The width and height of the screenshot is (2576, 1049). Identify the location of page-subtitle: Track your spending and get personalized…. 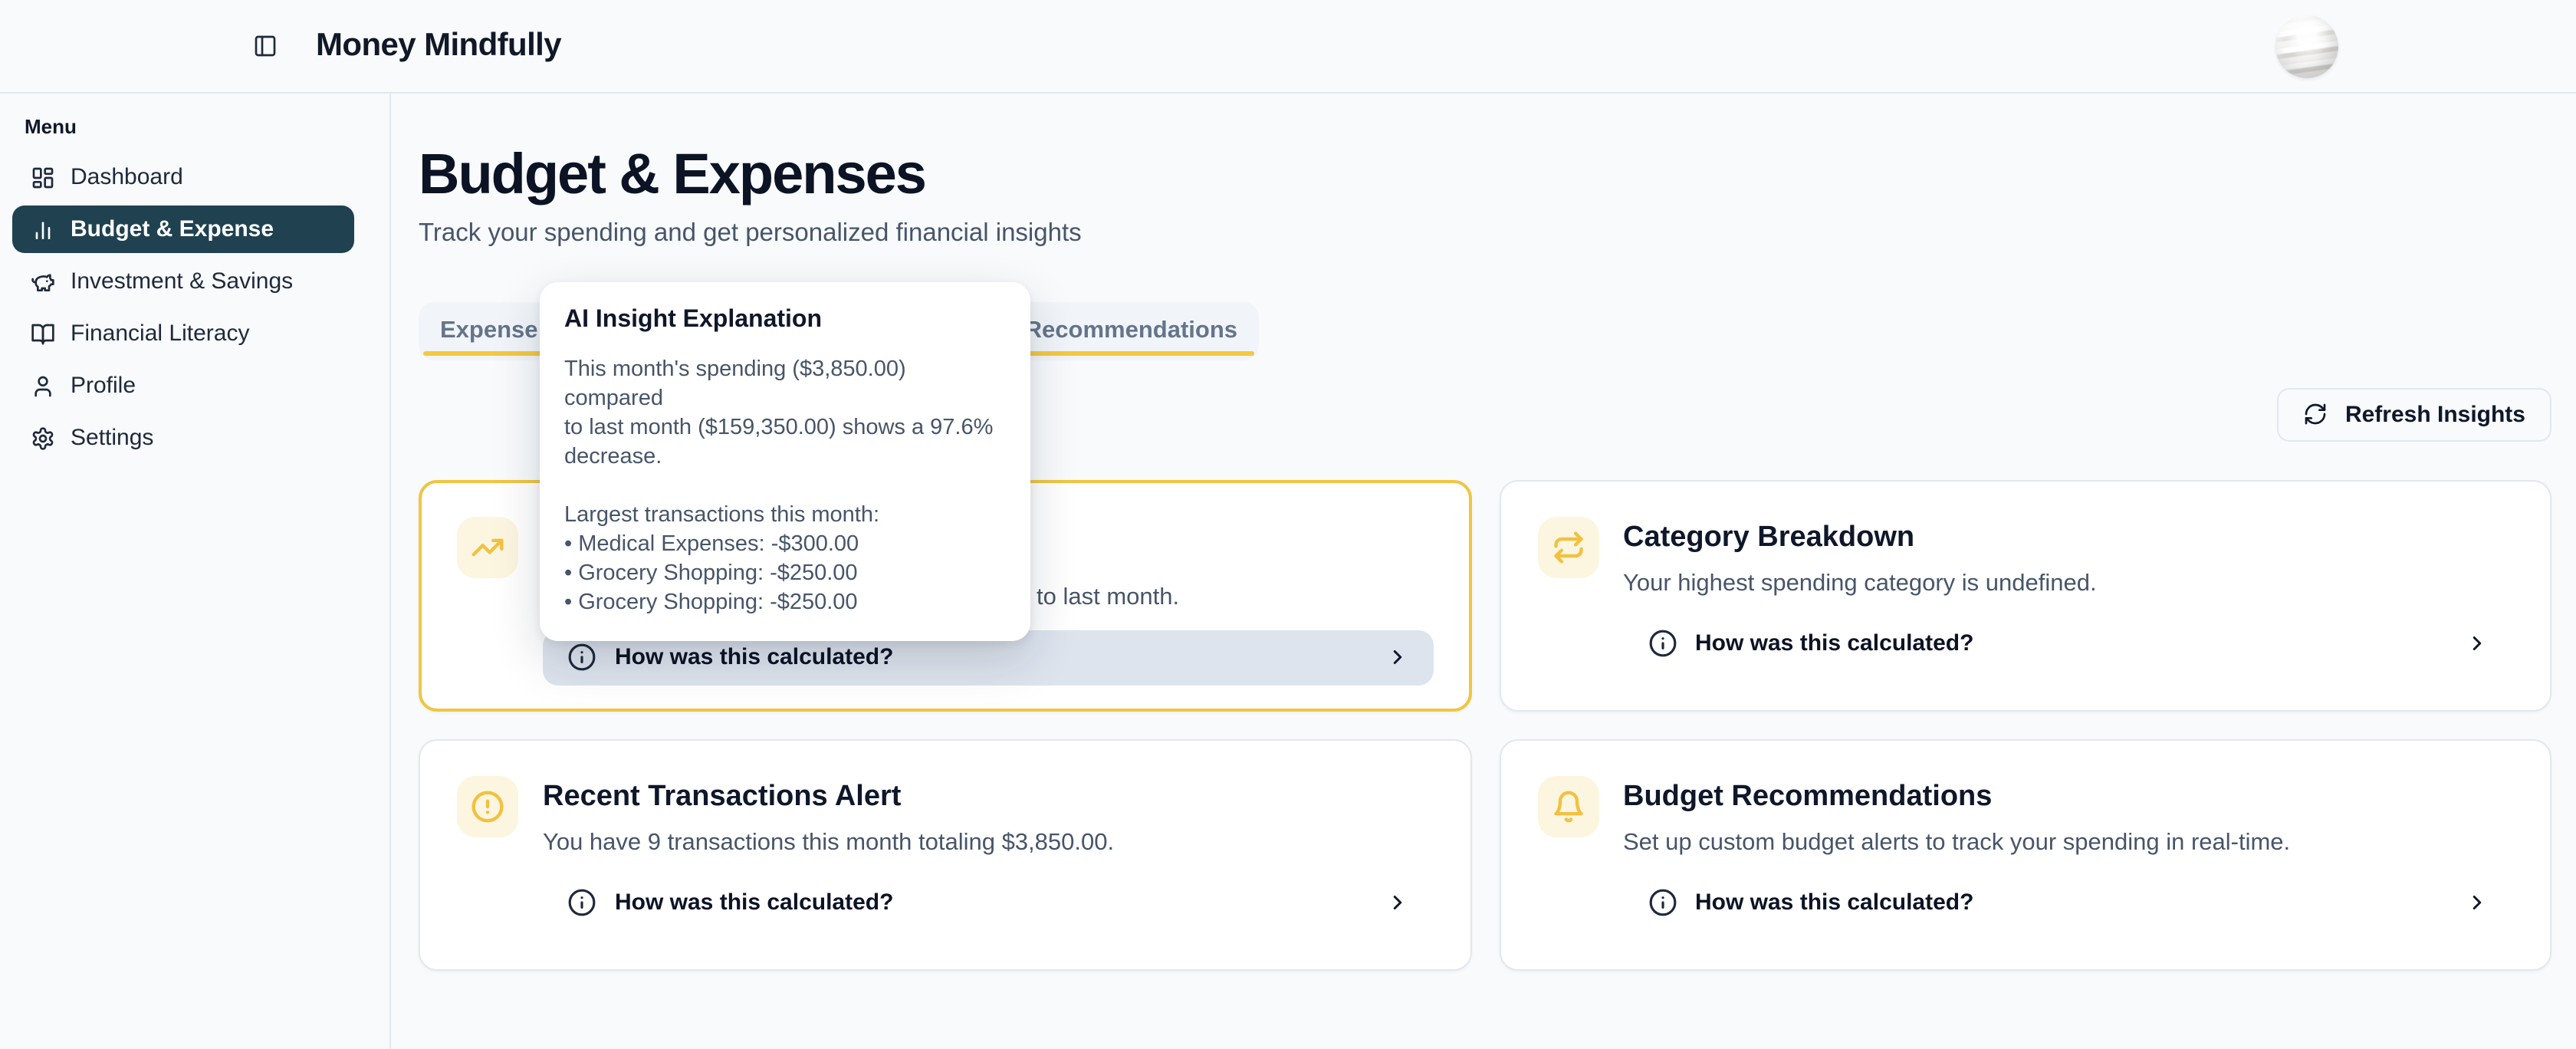
(750, 233).